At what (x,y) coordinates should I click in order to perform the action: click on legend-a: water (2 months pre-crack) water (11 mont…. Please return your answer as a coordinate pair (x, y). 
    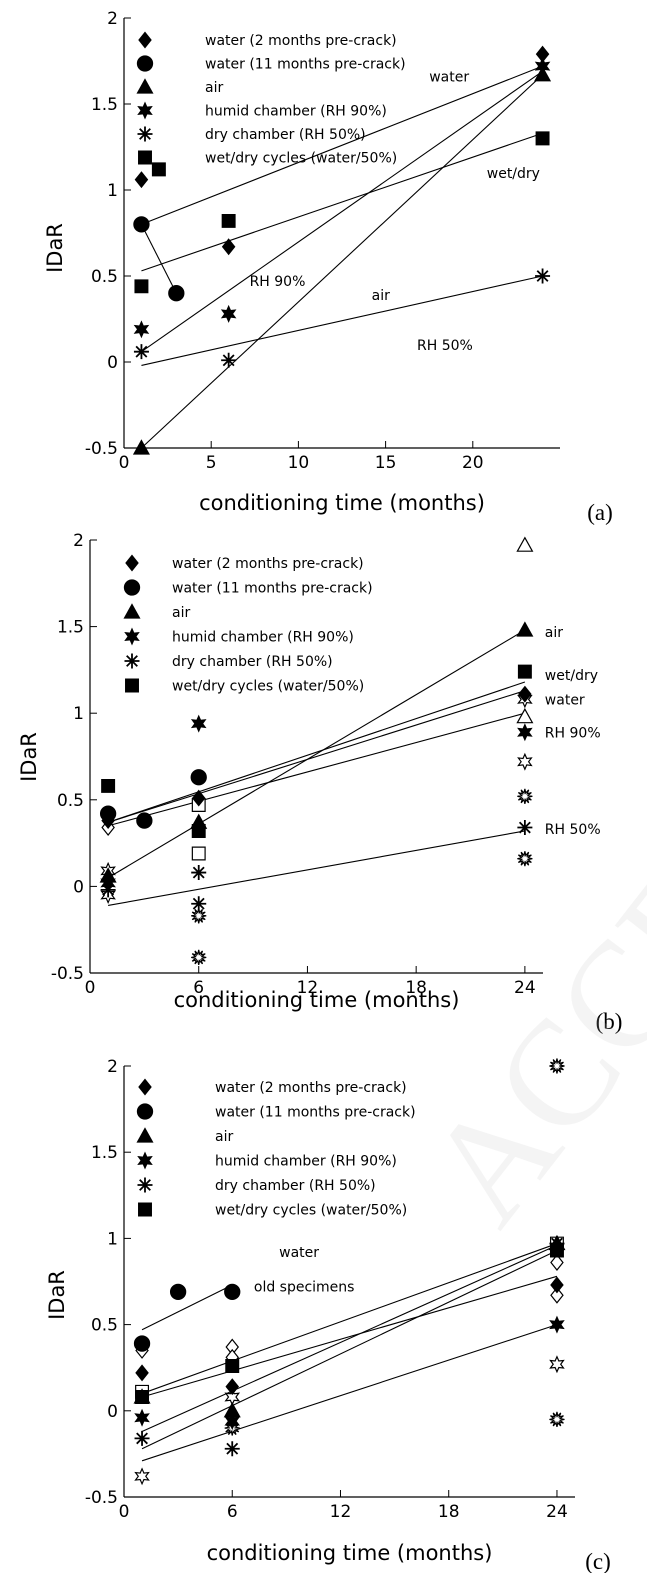
    Looking at the image, I should click on (271, 99).